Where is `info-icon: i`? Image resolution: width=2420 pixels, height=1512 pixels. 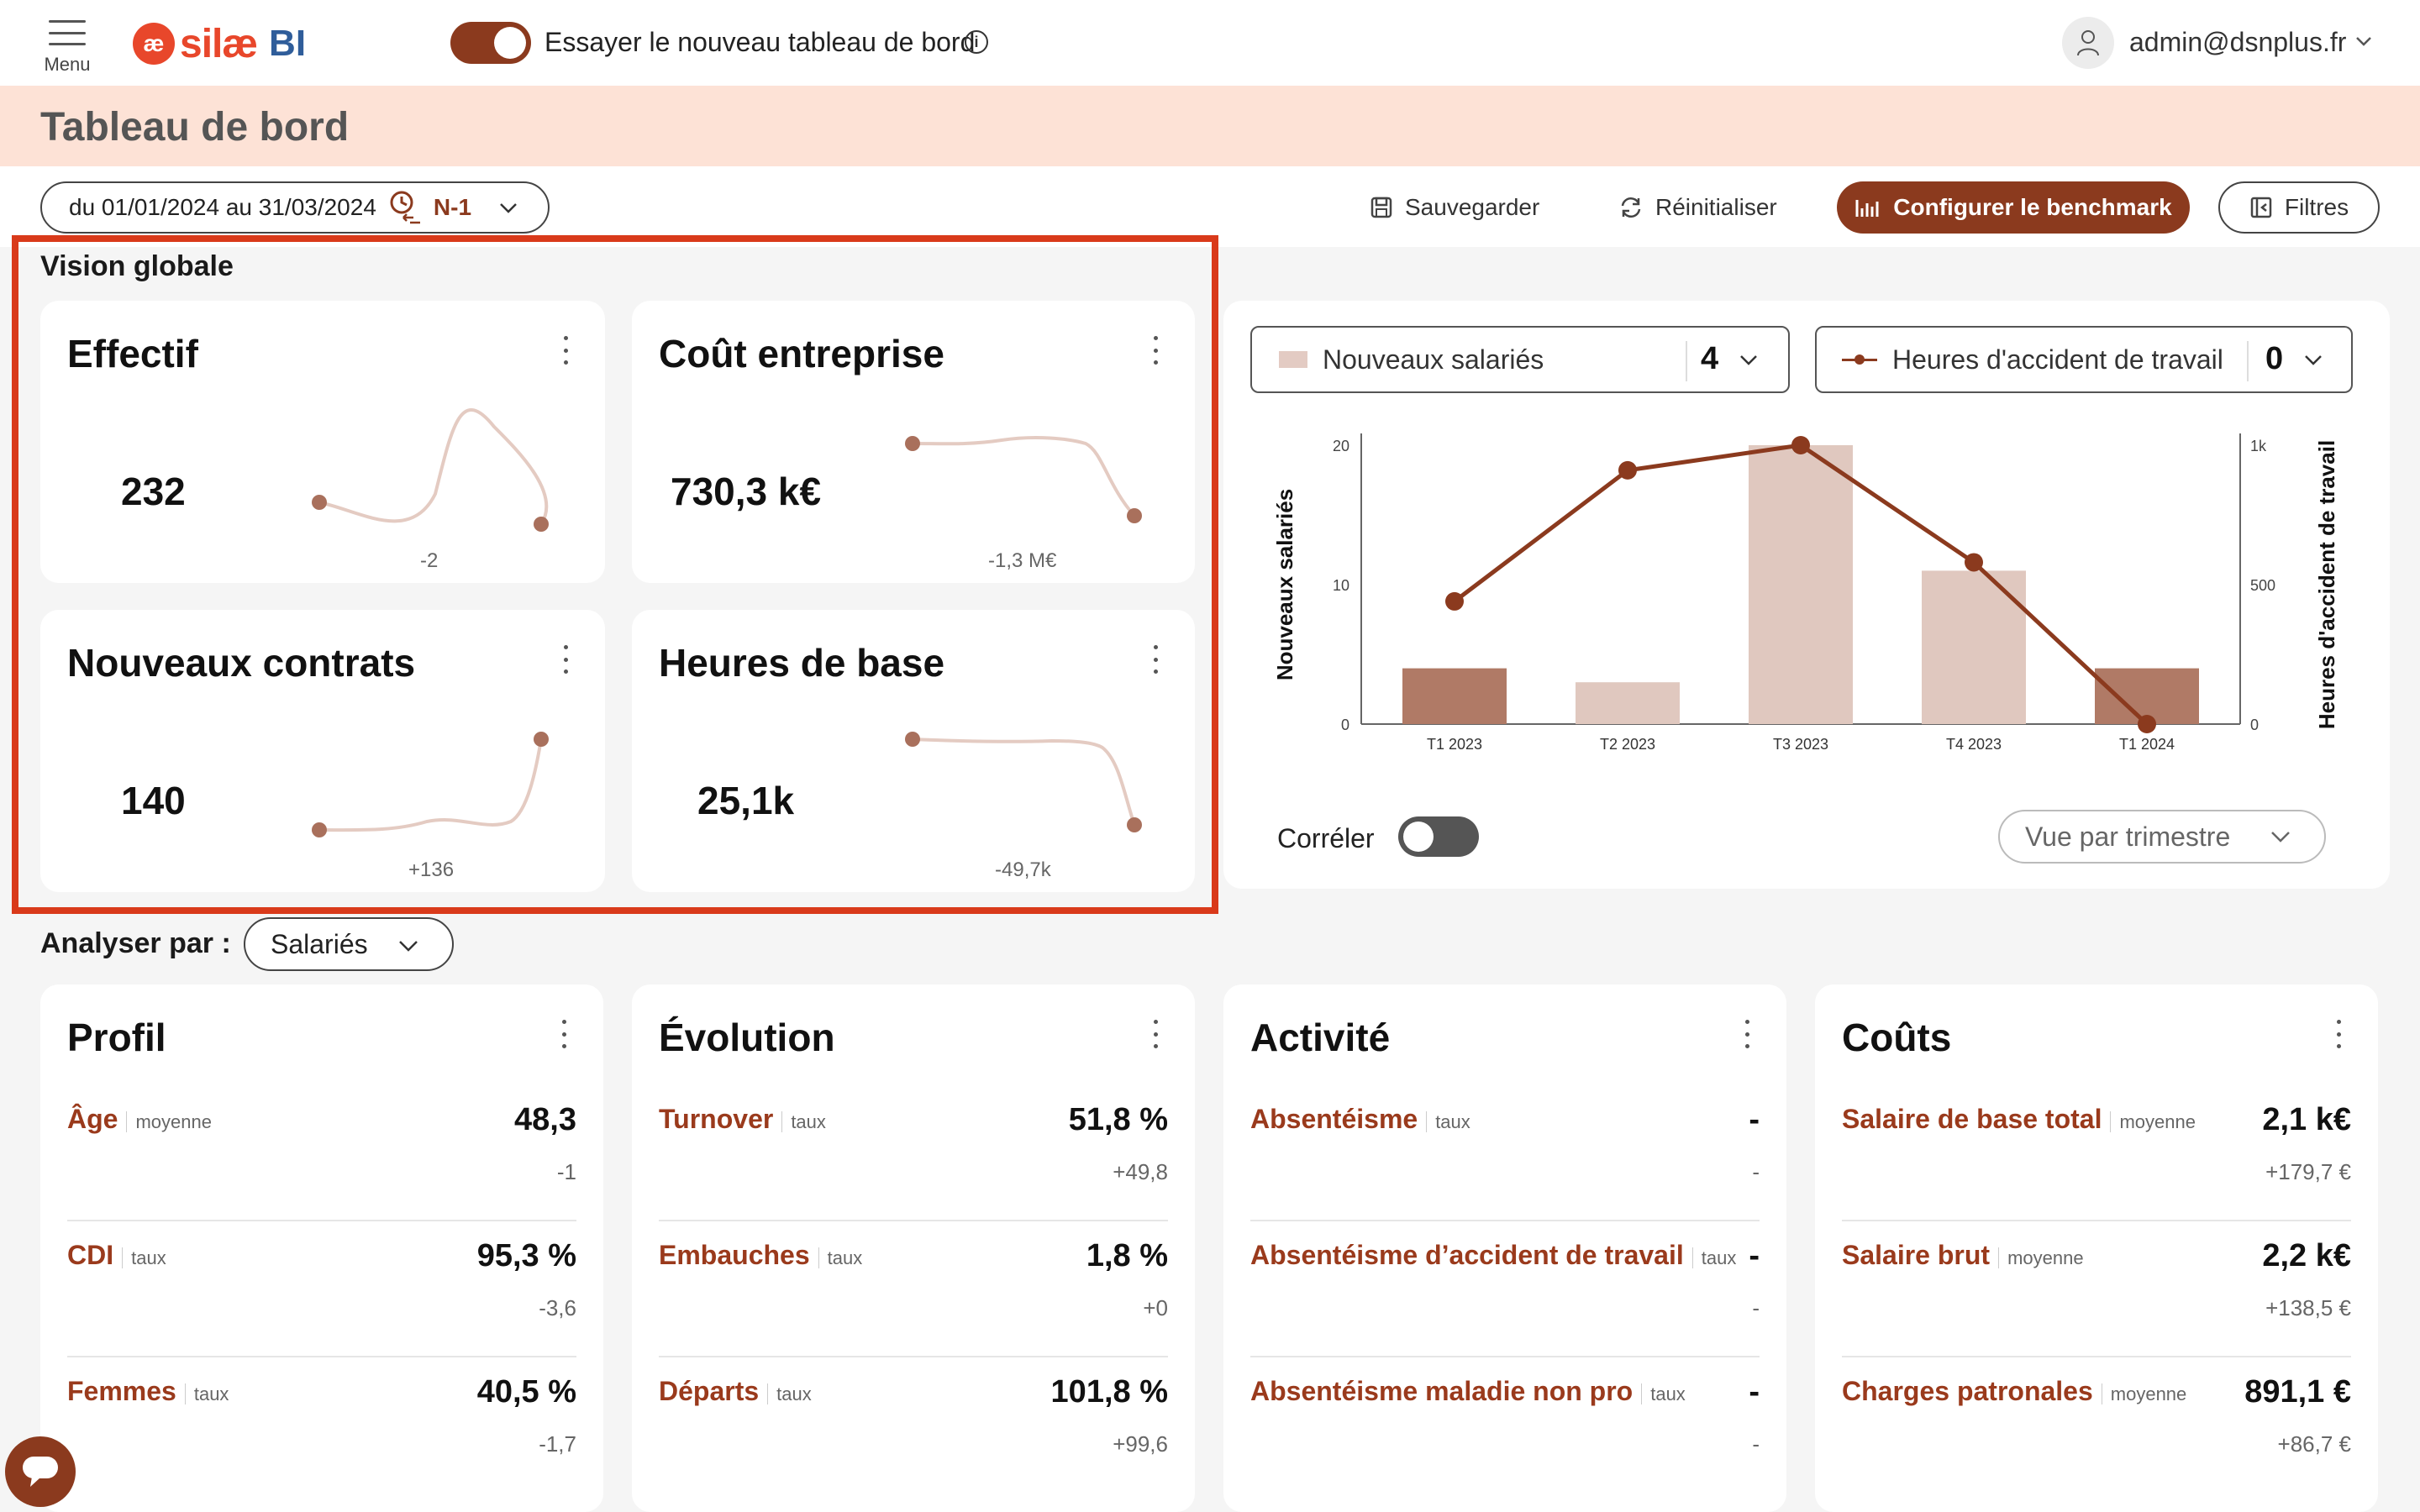 info-icon: i is located at coordinates (976, 42).